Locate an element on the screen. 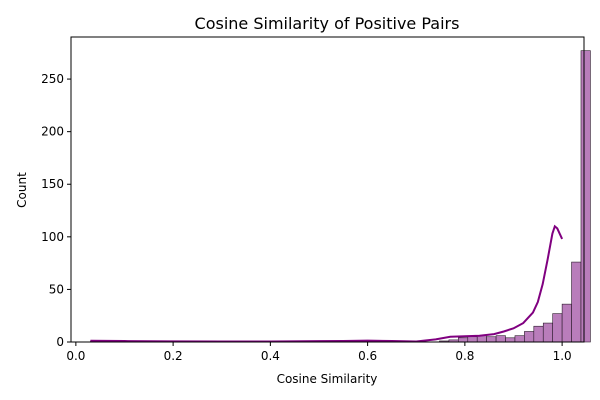 This screenshot has width=600, height=400. x-tick-label: 1.0 is located at coordinates (562, 356).